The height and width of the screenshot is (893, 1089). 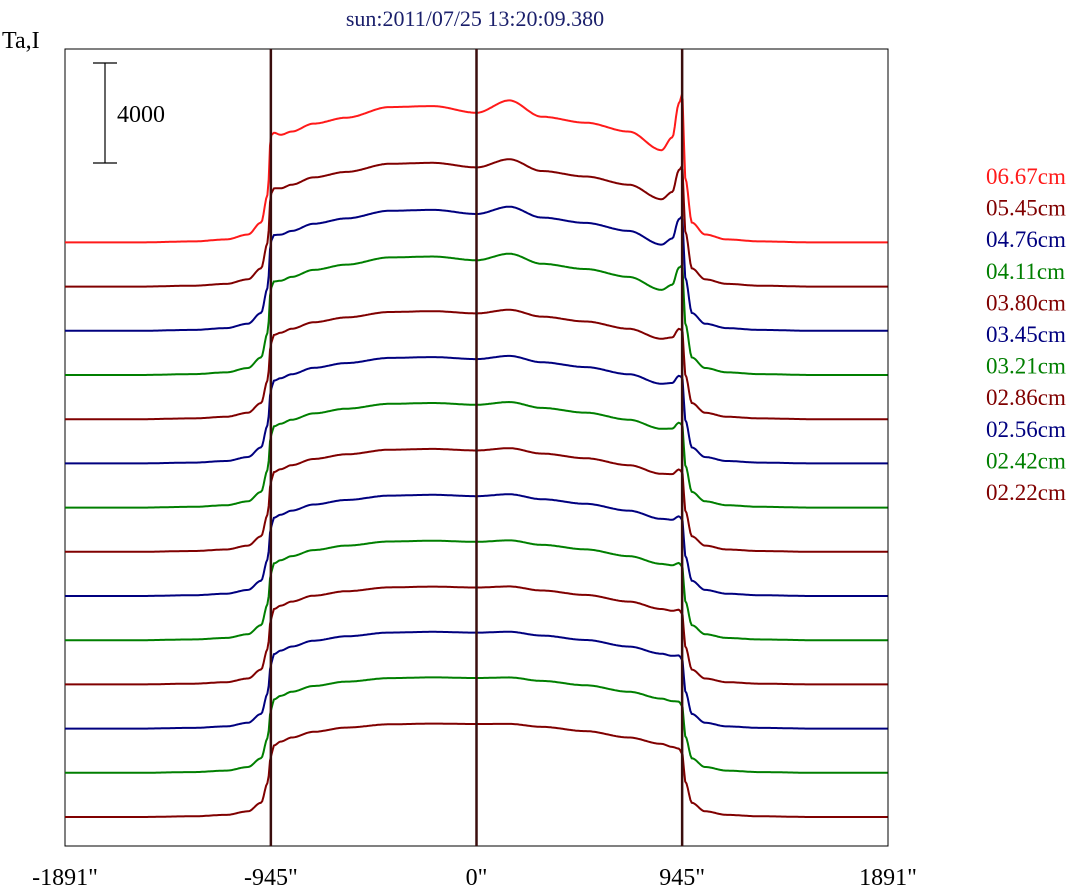 I want to click on legend-entry: 03.45cm, so click(x=1026, y=334).